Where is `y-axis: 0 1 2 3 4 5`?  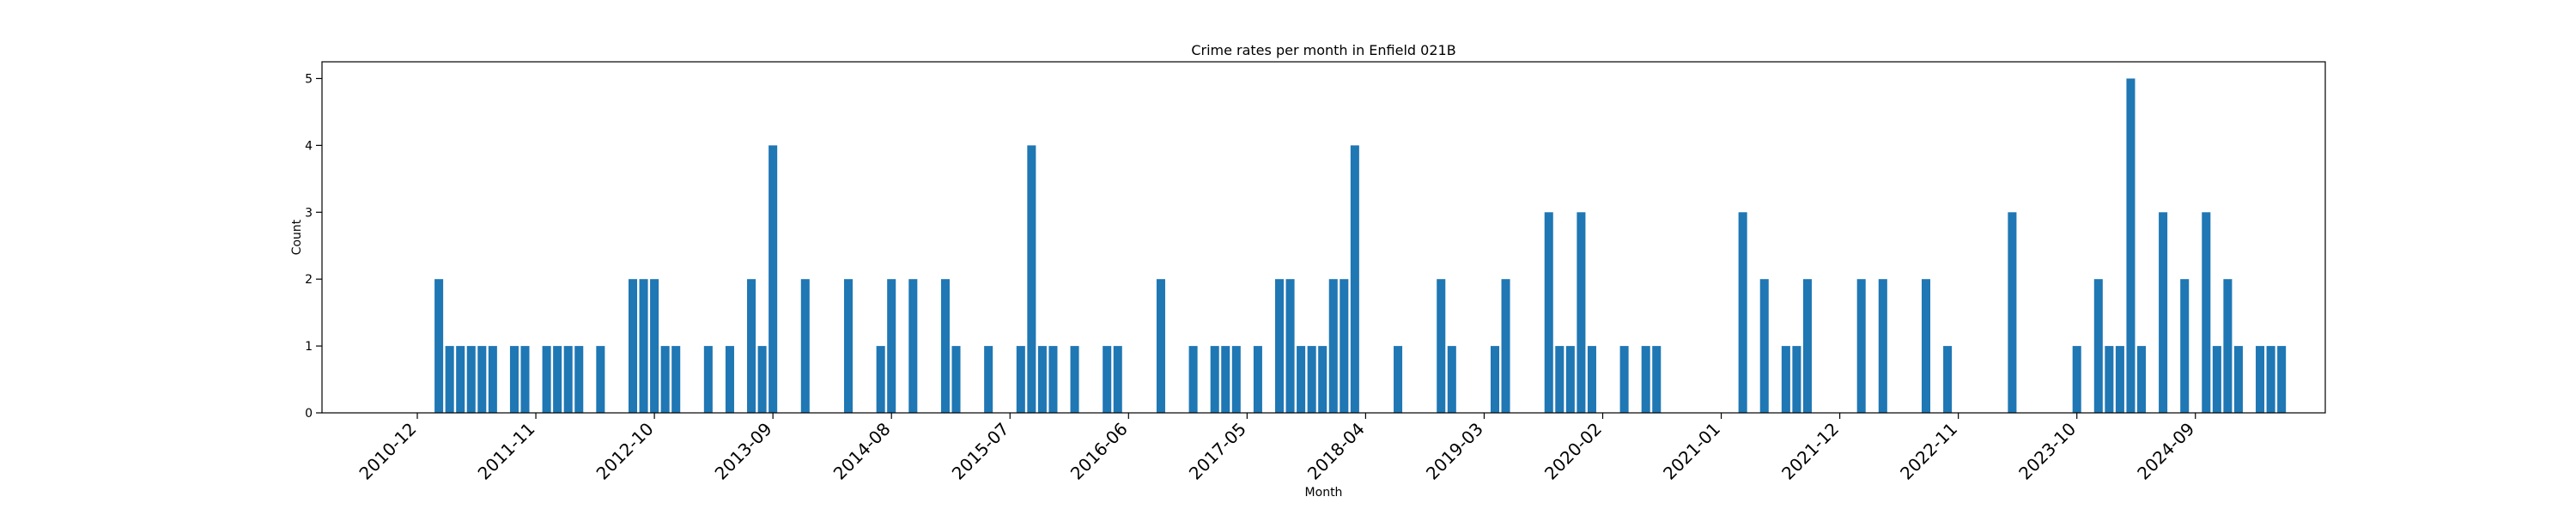 y-axis: 0 1 2 3 4 5 is located at coordinates (313, 246).